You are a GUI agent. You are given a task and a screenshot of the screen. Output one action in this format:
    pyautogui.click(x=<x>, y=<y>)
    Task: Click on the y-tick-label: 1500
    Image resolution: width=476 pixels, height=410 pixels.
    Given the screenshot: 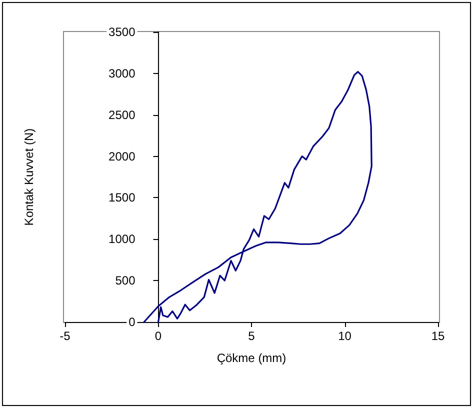 What is the action you would take?
    pyautogui.click(x=122, y=197)
    